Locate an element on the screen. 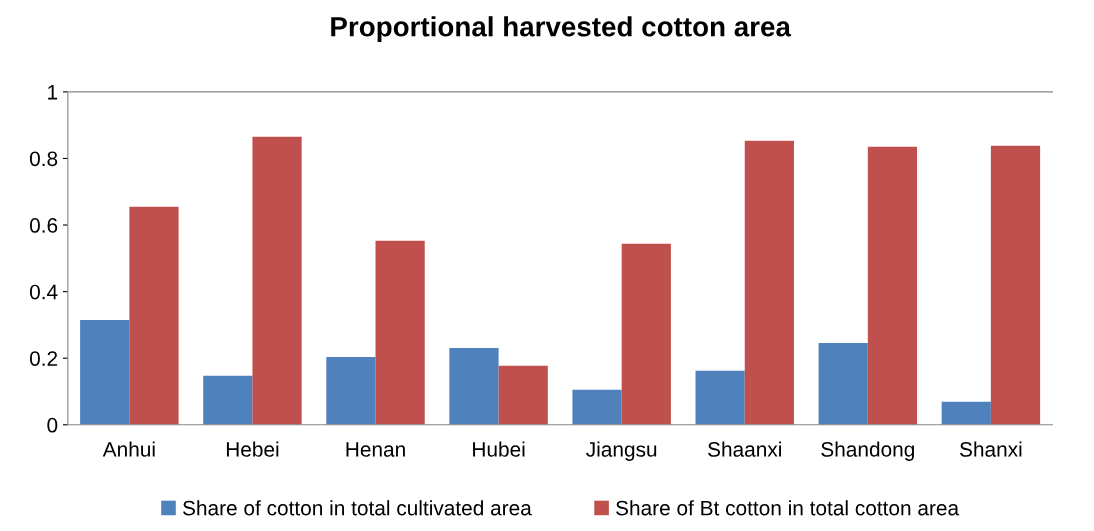  y-tick-label: 1 is located at coordinates (53, 92).